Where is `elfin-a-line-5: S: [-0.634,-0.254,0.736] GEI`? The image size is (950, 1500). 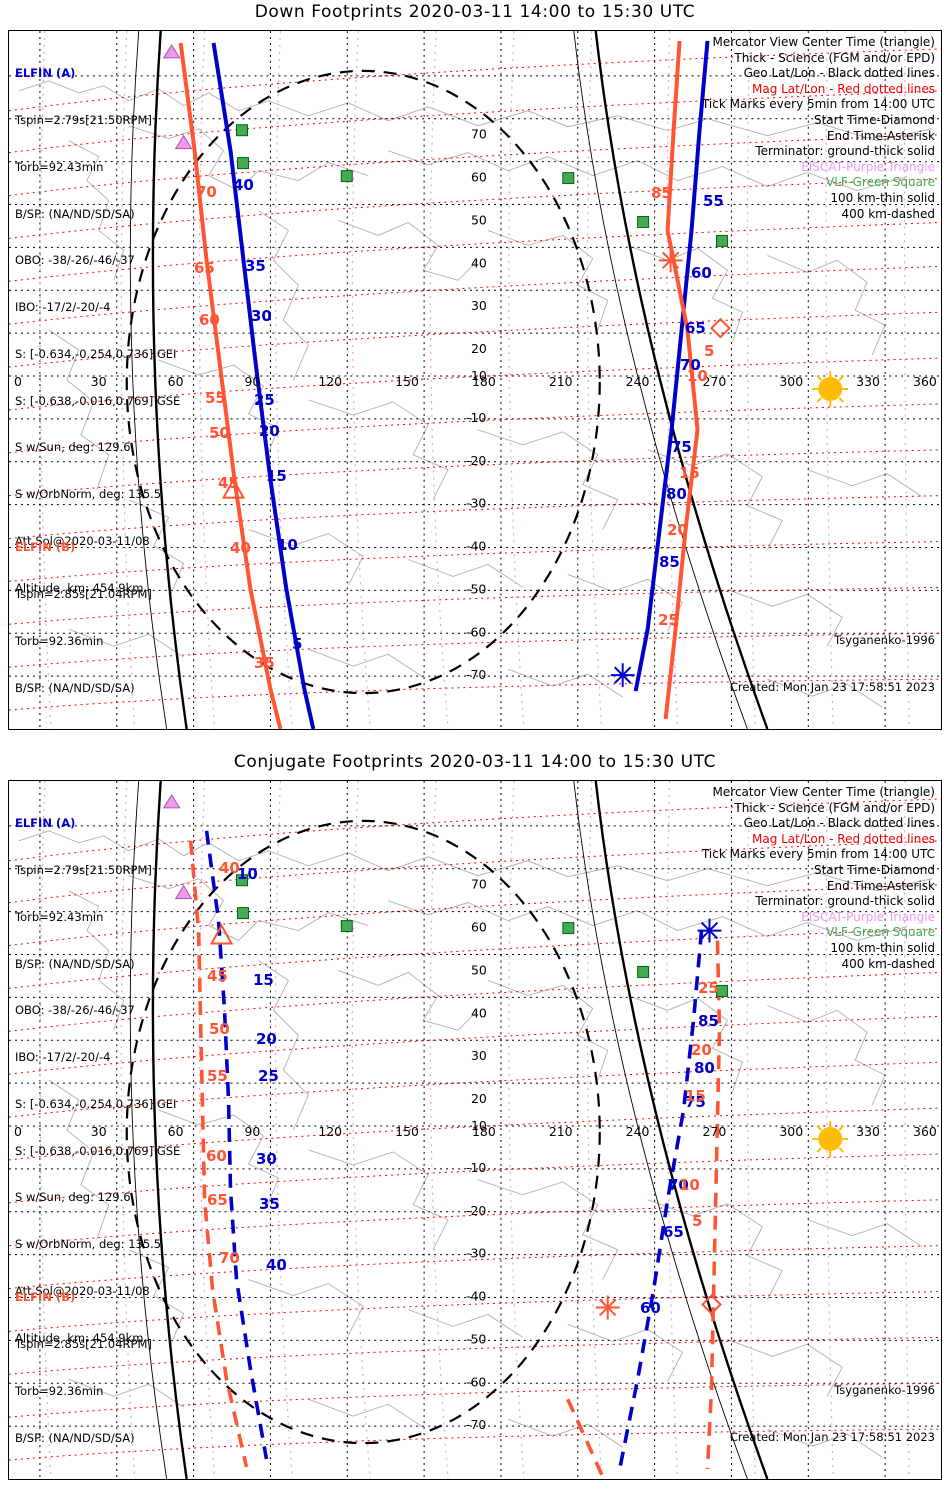
elfin-a-line-5: S: [-0.634,-0.254,0.736] GEI is located at coordinates (96, 353).